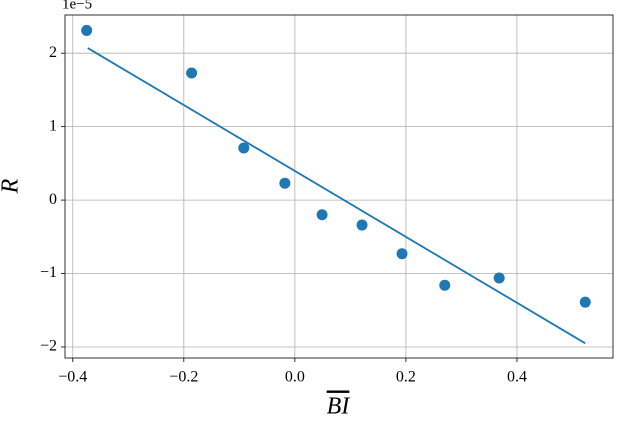 The height and width of the screenshot is (424, 620). Describe the element at coordinates (339, 407) in the screenshot. I see `x-axis-label: BI` at that location.